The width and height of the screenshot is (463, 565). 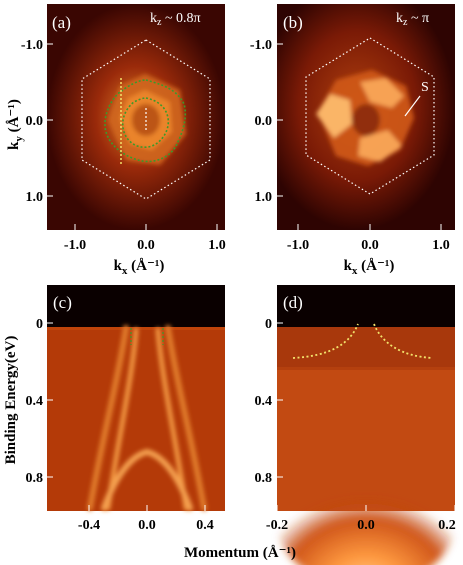 I want to click on panel-a-xtick-2: 1.0, so click(x=217, y=245).